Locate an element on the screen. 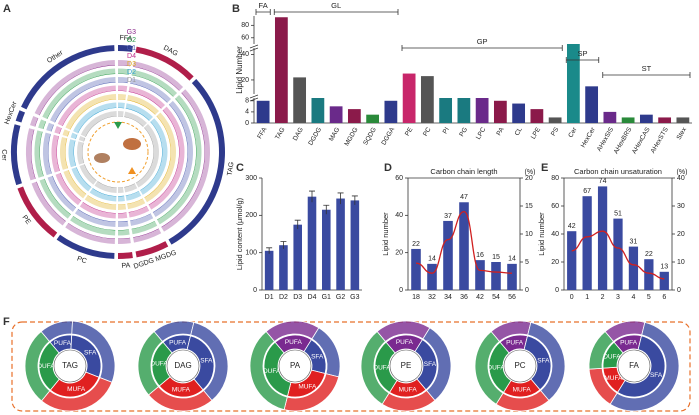  y-tick-label: 60 is located at coordinates (245, 38).